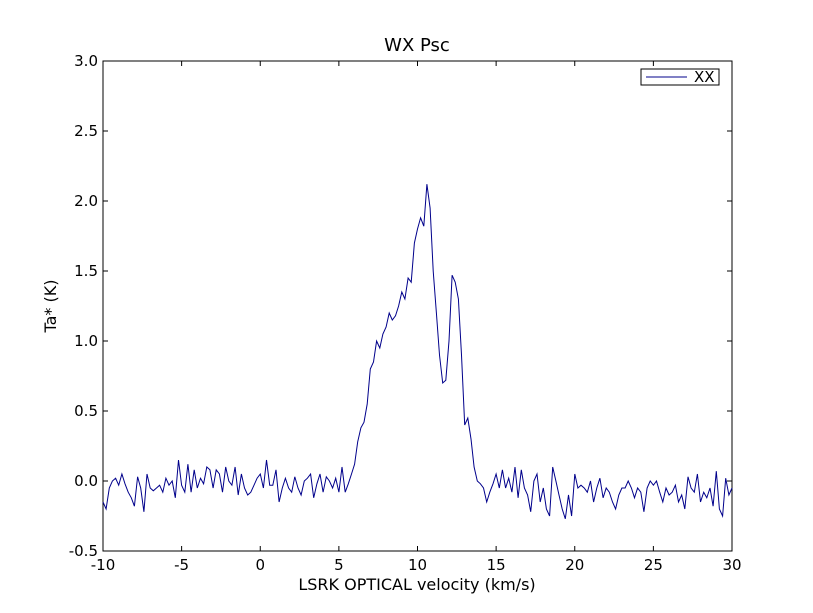 Image resolution: width=813 pixels, height=613 pixels. Describe the element at coordinates (704, 77) in the screenshot. I see `legend-label: XX` at that location.